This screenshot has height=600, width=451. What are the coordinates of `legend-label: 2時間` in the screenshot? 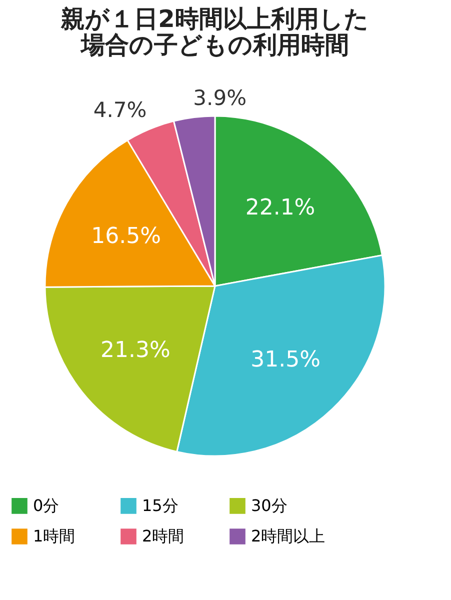 It's located at (163, 536).